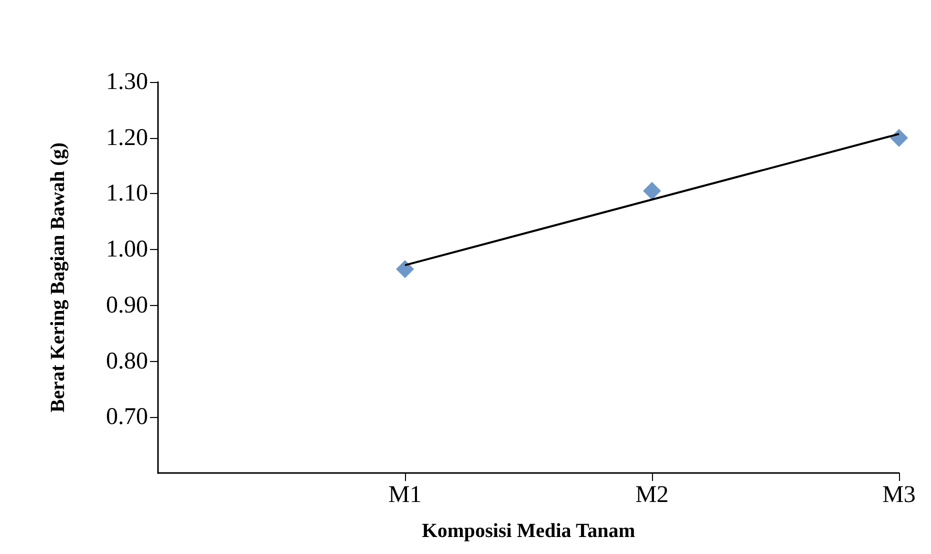  What do you see at coordinates (127, 137) in the screenshot?
I see `y-tick-label: 1.20` at bounding box center [127, 137].